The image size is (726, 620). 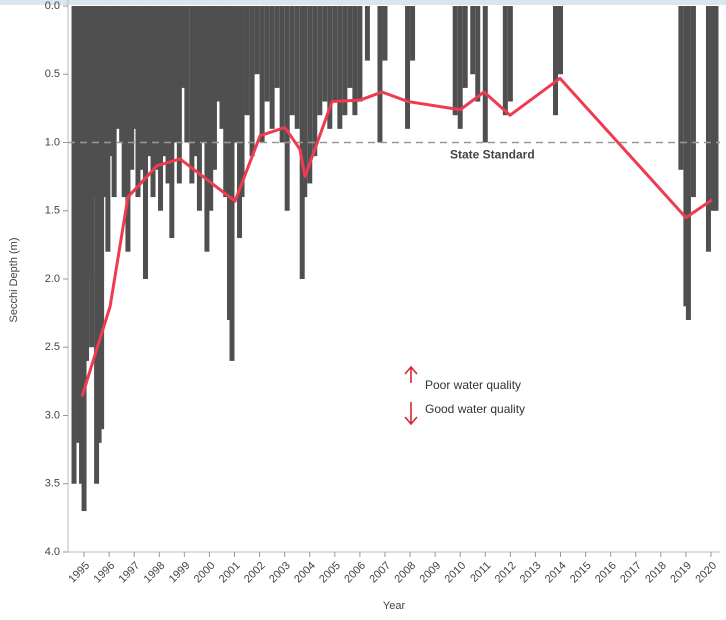 I want to click on x-tick-label: 2000, so click(x=205, y=573).